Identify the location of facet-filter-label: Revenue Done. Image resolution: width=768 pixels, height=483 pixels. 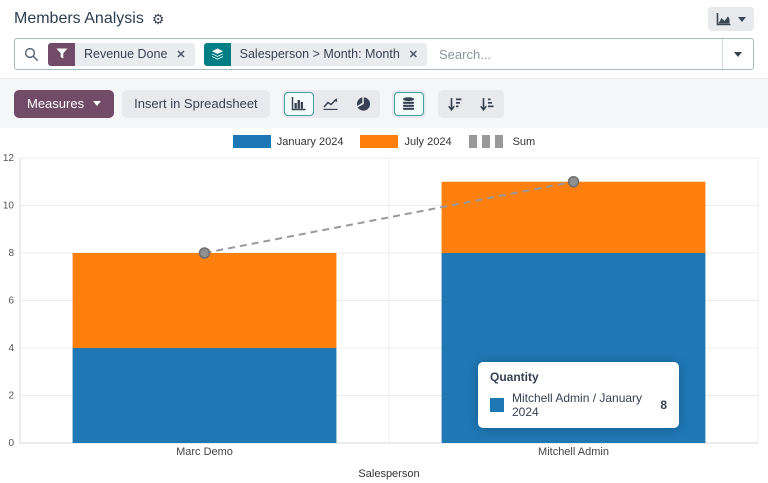
(126, 54).